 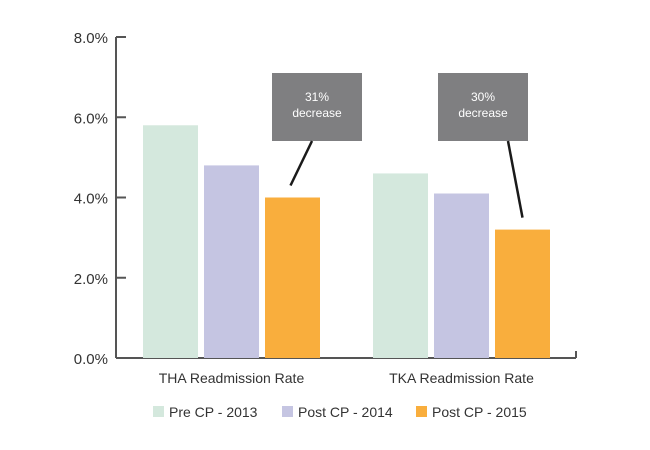 What do you see at coordinates (91, 38) in the screenshot?
I see `y-tick-label: 8.0%` at bounding box center [91, 38].